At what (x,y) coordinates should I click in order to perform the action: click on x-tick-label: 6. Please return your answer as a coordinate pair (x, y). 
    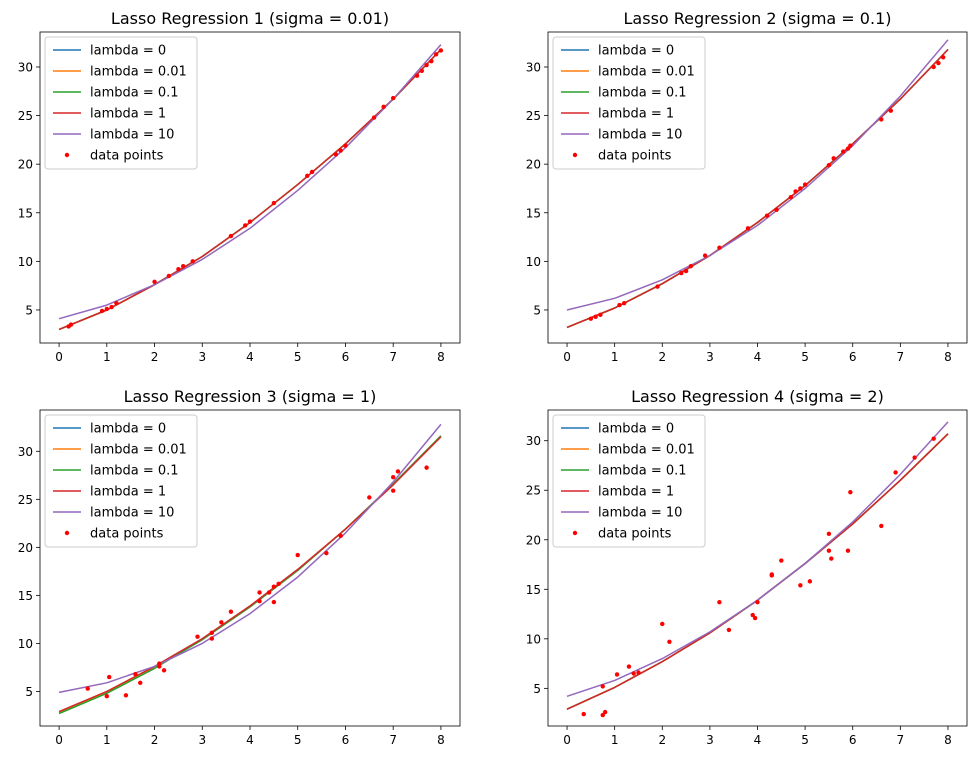
    Looking at the image, I should click on (346, 740).